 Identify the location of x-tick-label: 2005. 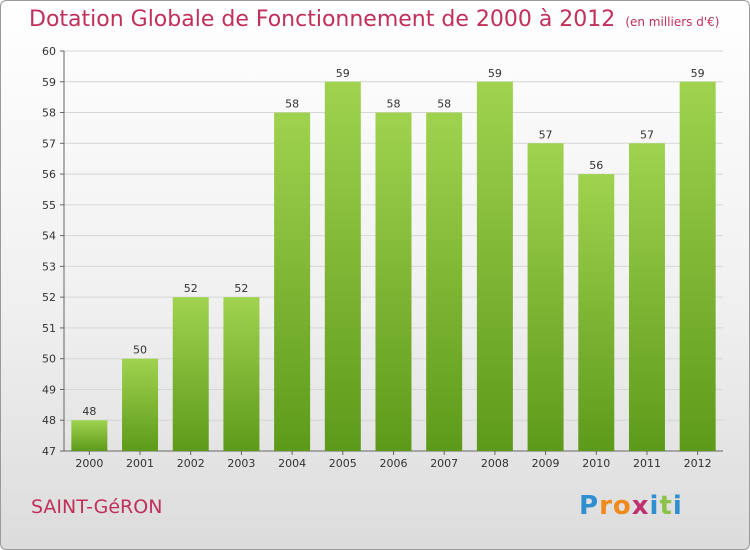
(343, 463).